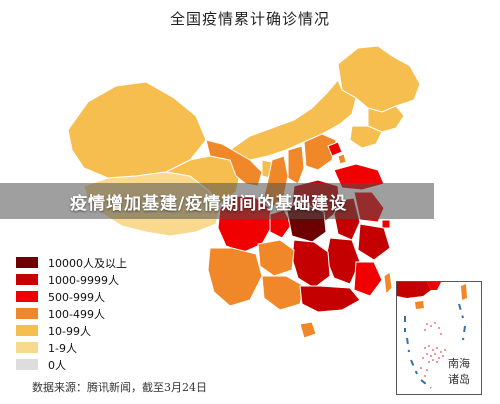 This screenshot has width=500, height=404. I want to click on inset-coast-guangdong, so click(414, 290).